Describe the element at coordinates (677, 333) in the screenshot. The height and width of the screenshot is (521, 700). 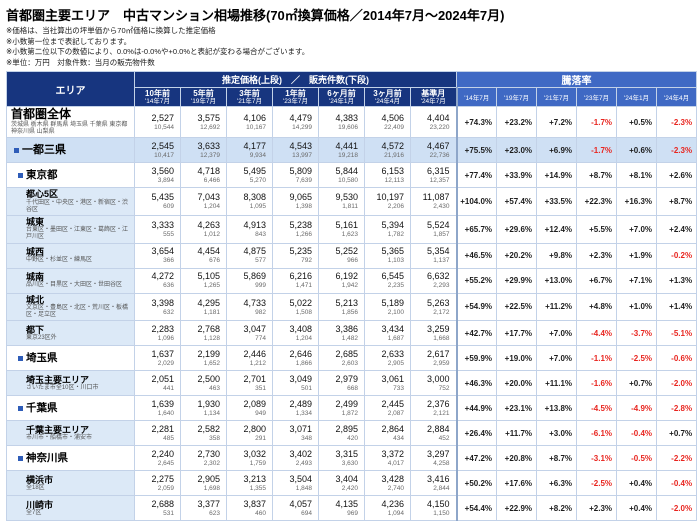
I see `rate-value: -5.1%` at that location.